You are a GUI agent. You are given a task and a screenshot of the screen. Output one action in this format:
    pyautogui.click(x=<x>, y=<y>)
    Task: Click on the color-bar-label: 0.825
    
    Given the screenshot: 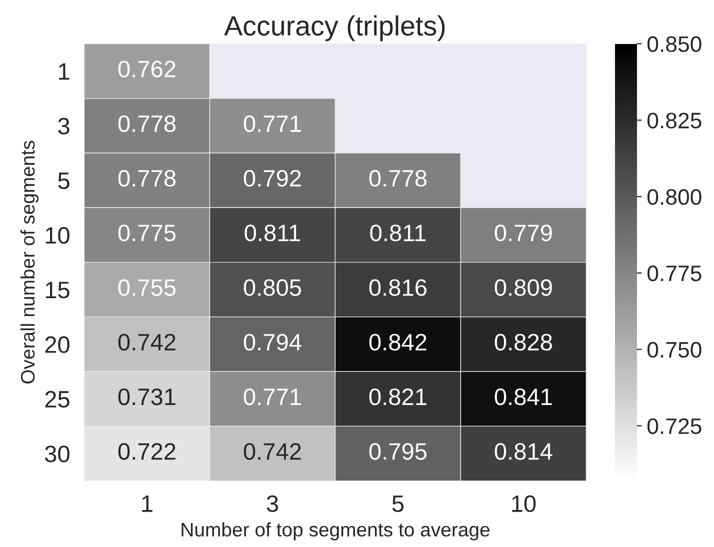 What is the action you would take?
    pyautogui.click(x=674, y=120)
    